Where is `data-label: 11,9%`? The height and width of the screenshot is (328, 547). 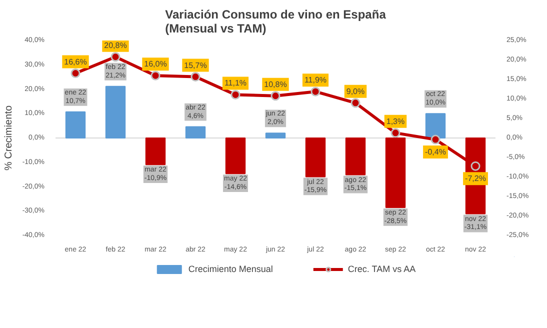 data-label: 11,9% is located at coordinates (315, 80).